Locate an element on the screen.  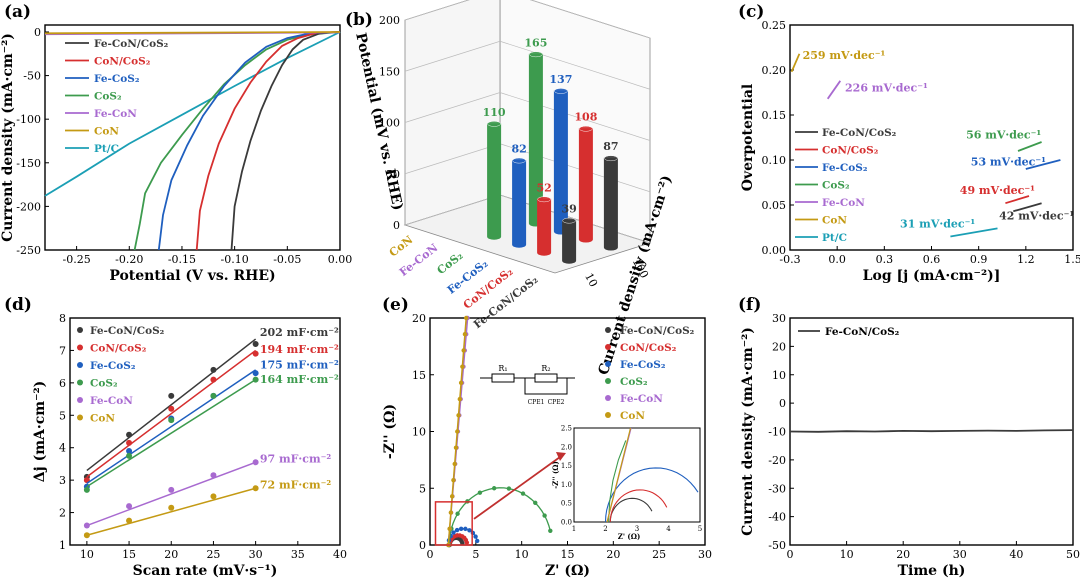
c-slope-label: 226 mV·dec⁻¹ is located at coordinates (886, 88).